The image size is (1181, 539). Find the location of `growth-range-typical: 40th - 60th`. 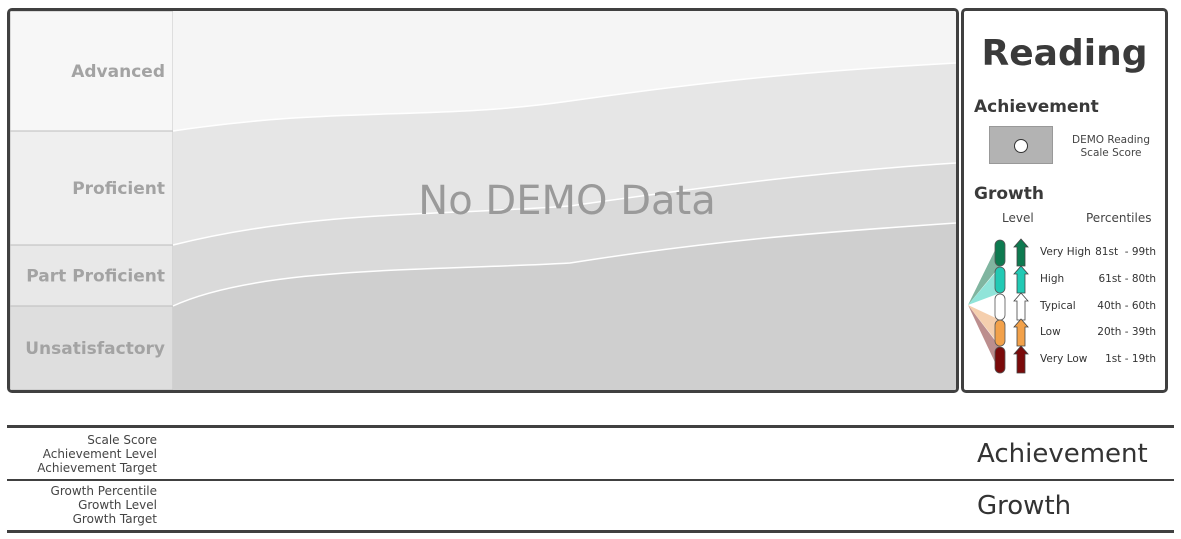

growth-range-typical: 40th - 60th is located at coordinates (1126, 306).